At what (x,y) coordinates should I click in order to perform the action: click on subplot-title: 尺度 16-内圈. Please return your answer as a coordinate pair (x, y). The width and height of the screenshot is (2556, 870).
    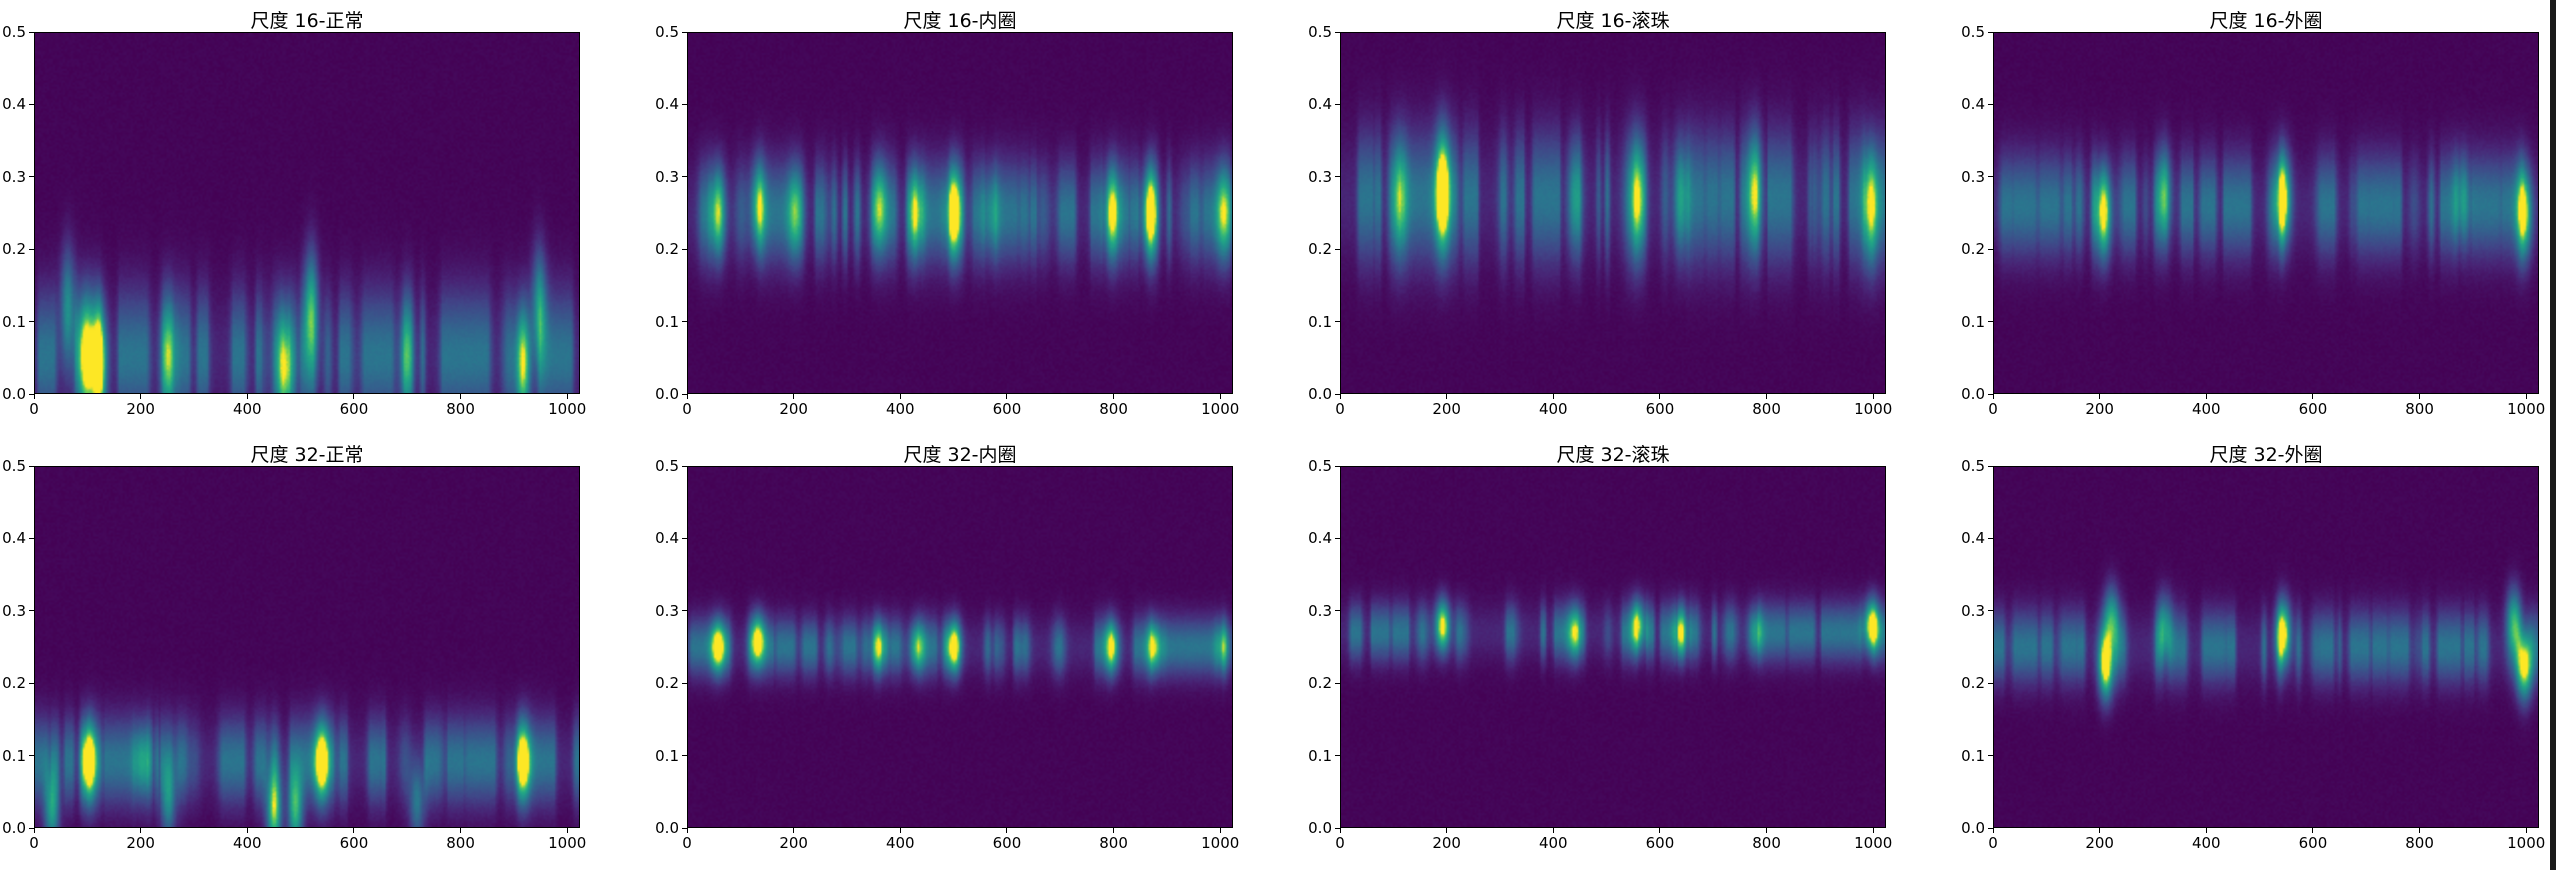
    Looking at the image, I should click on (960, 21).